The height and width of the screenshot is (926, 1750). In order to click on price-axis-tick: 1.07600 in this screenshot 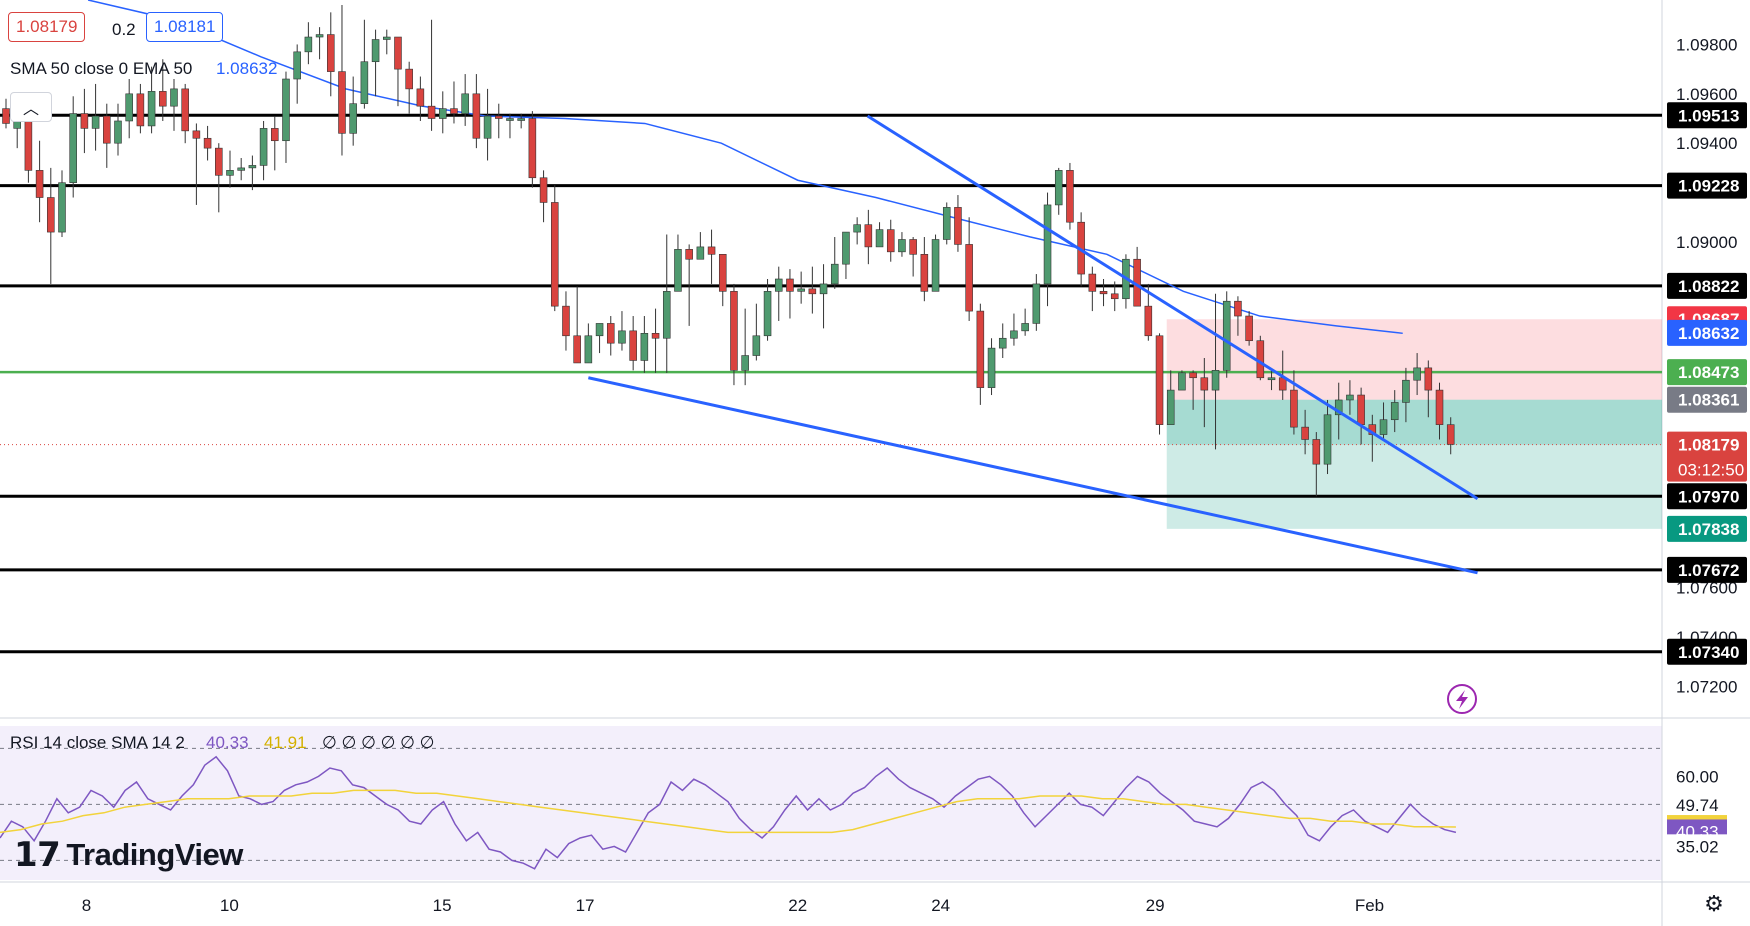, I will do `click(1706, 588)`.